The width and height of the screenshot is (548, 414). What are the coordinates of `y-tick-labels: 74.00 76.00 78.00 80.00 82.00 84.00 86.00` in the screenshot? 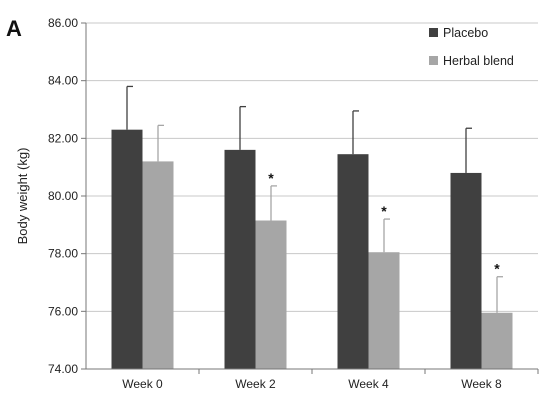 It's located at (63, 196).